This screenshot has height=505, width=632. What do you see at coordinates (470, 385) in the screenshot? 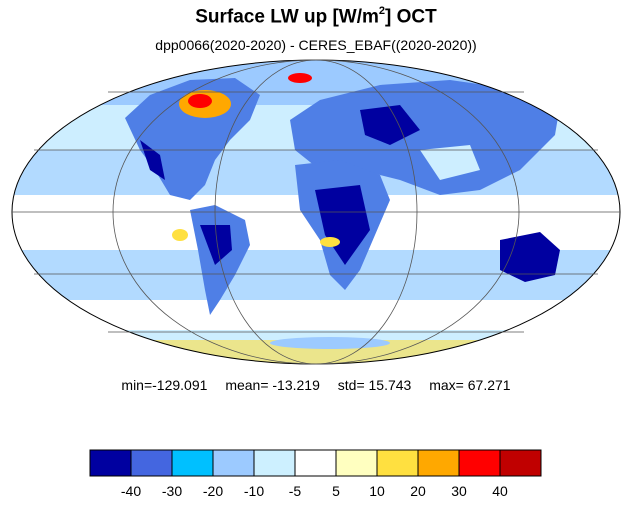
I see `stat-max: max= 67.271` at bounding box center [470, 385].